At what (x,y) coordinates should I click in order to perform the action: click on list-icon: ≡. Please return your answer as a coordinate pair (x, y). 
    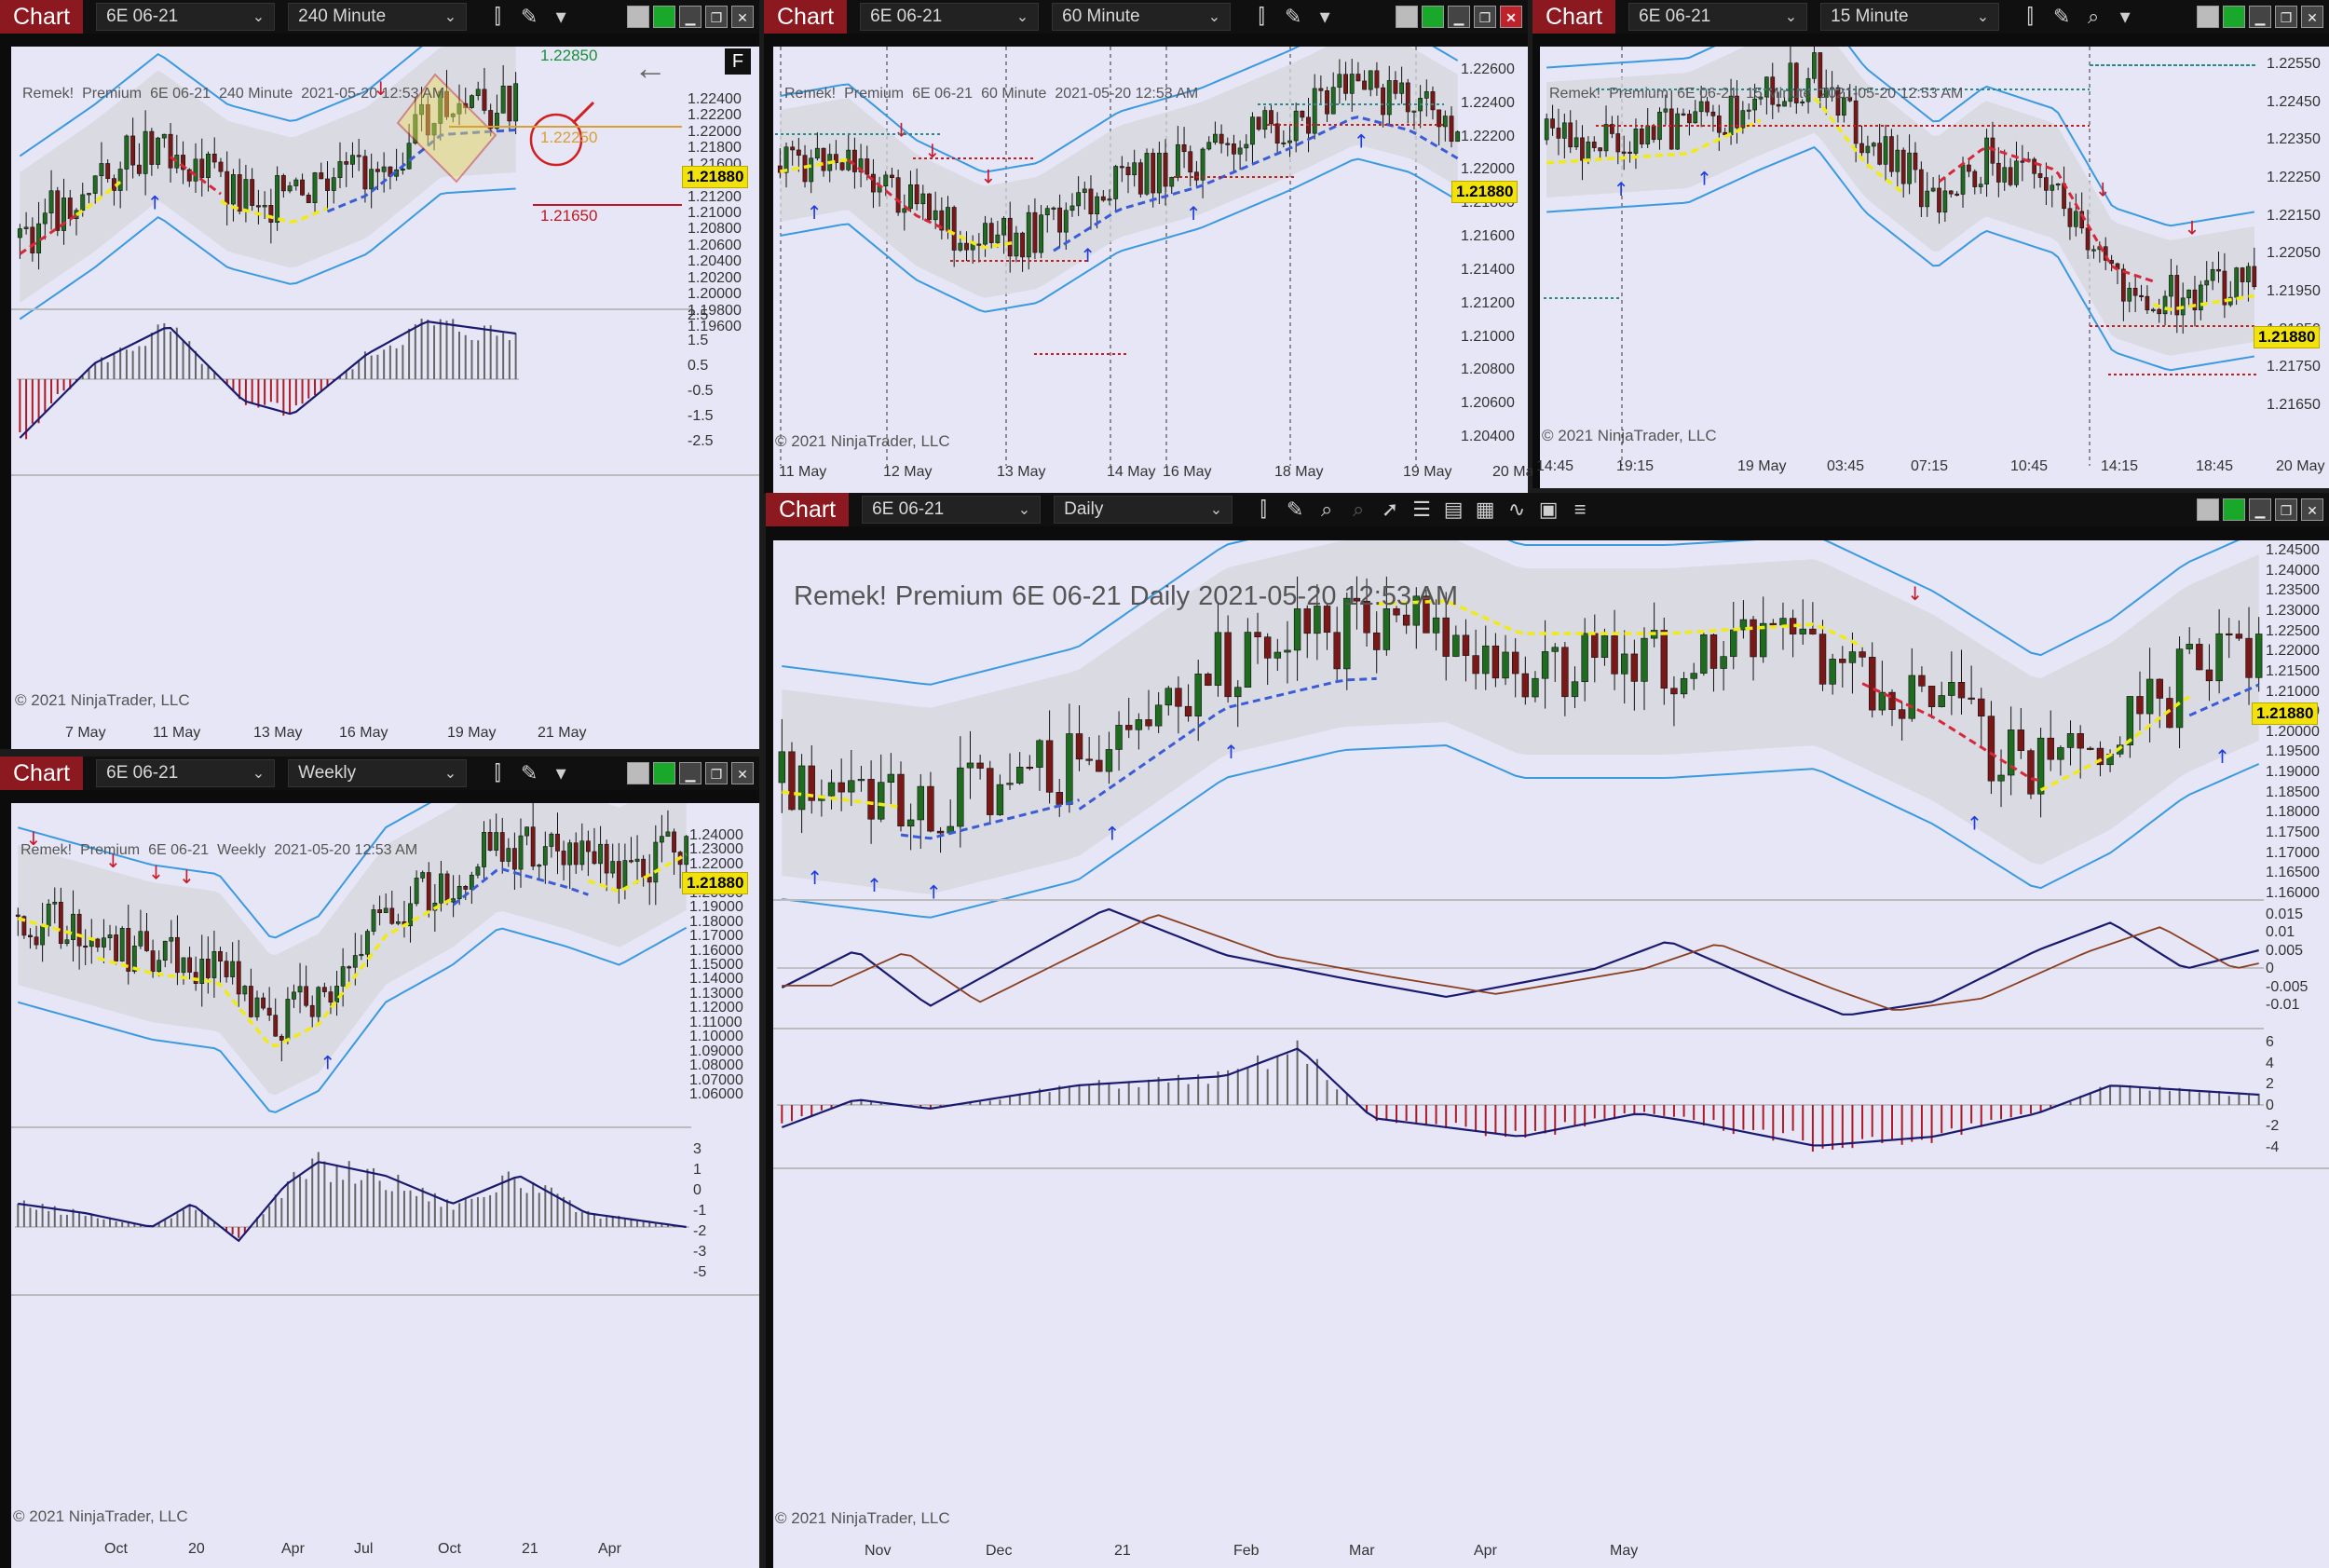
    Looking at the image, I should click on (1580, 509).